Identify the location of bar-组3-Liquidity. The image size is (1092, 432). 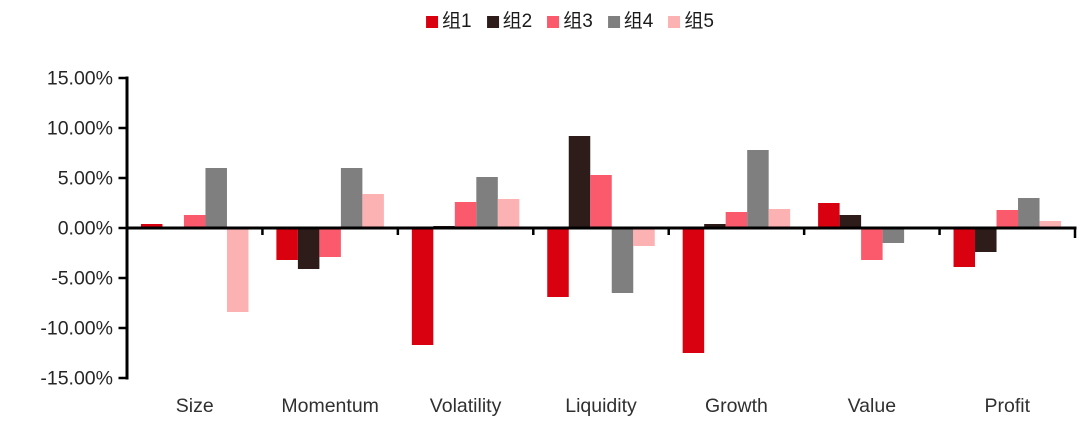
(601, 201).